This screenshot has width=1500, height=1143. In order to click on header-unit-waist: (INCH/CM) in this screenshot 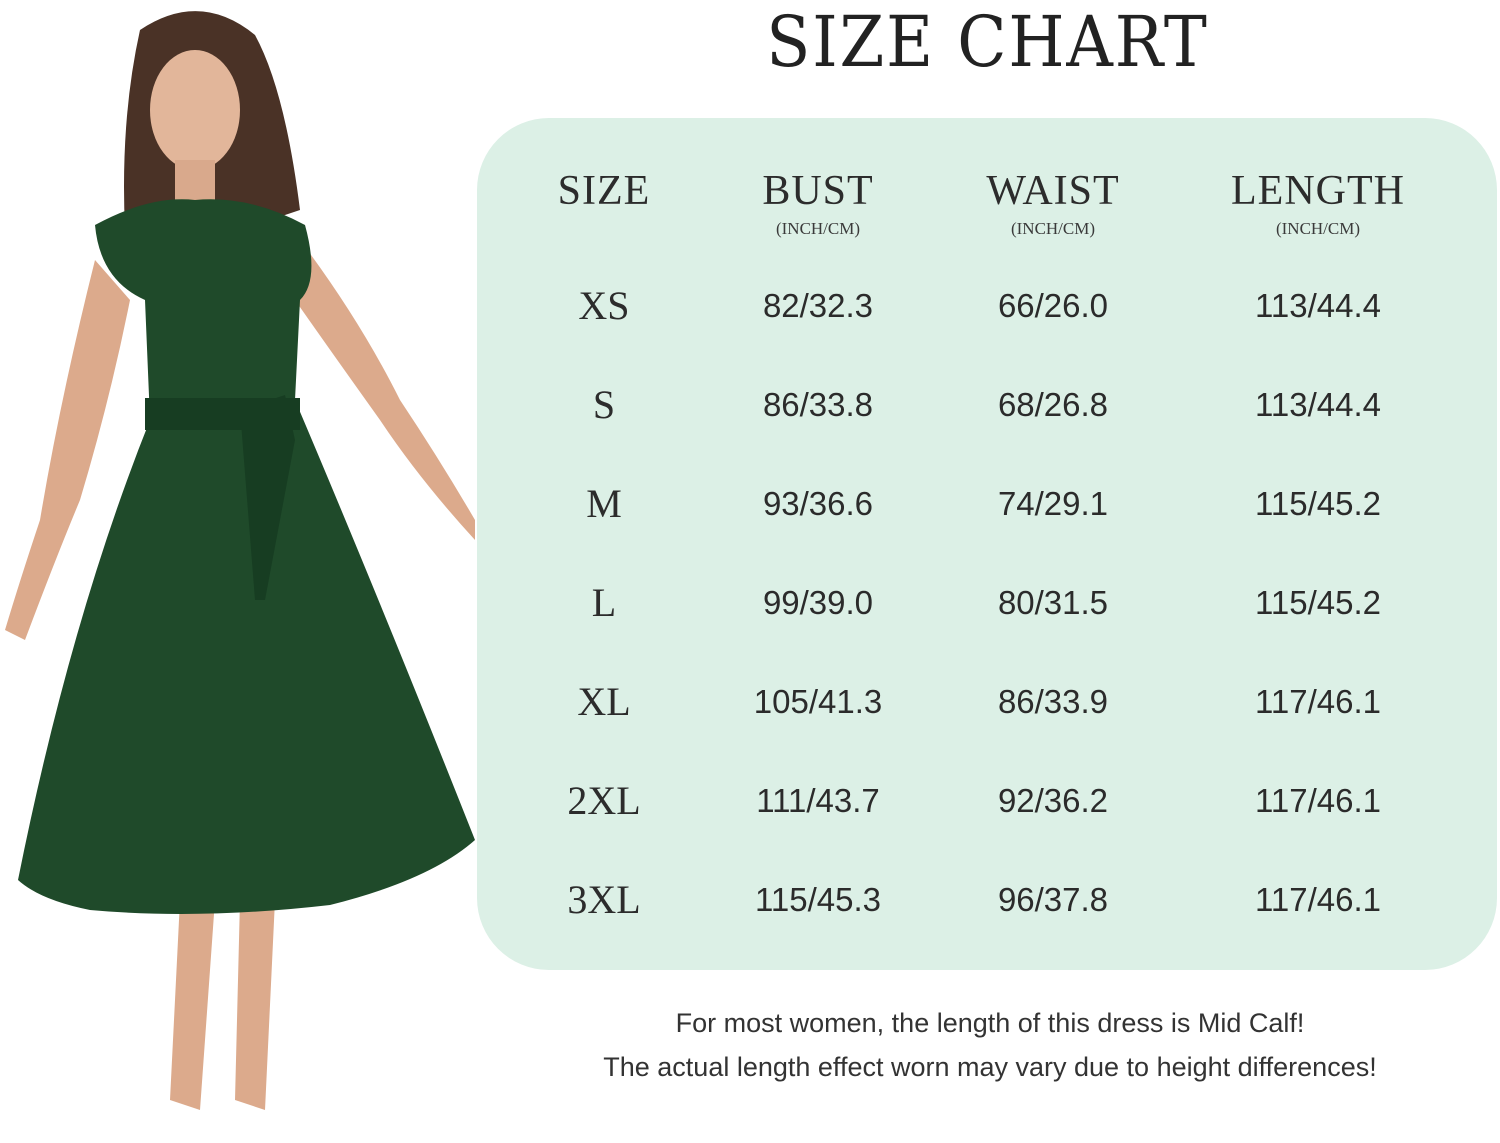, I will do `click(1053, 228)`.